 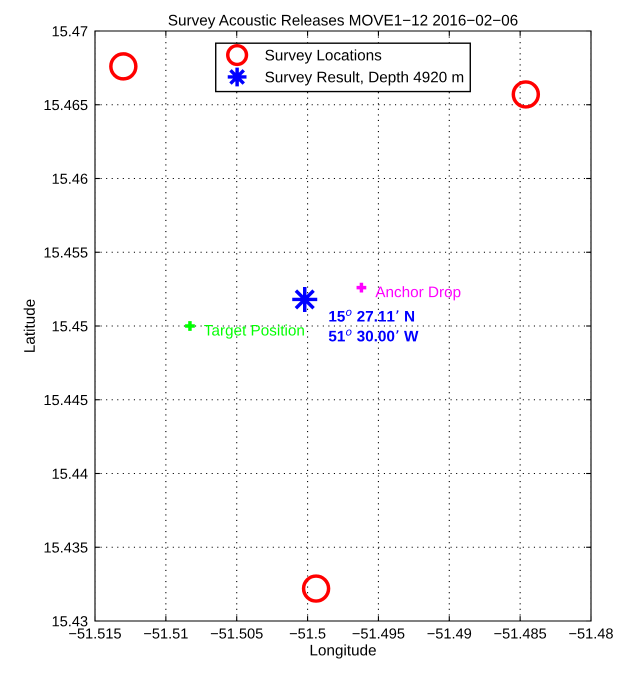 I want to click on y-tick-label: 15.43, so click(x=70, y=621).